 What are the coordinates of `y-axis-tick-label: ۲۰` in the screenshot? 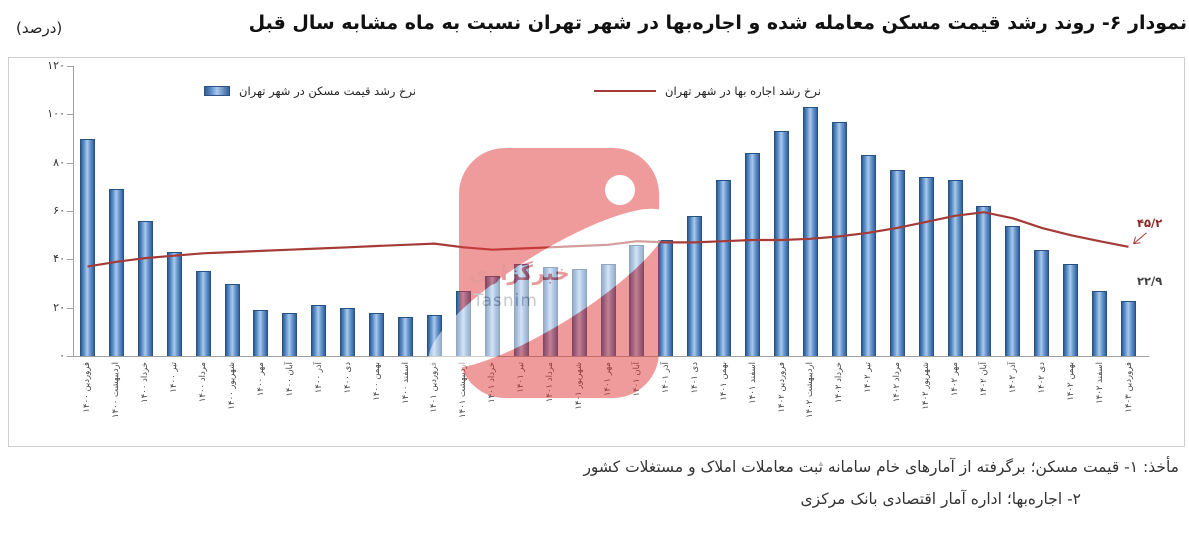 It's located at (59, 307).